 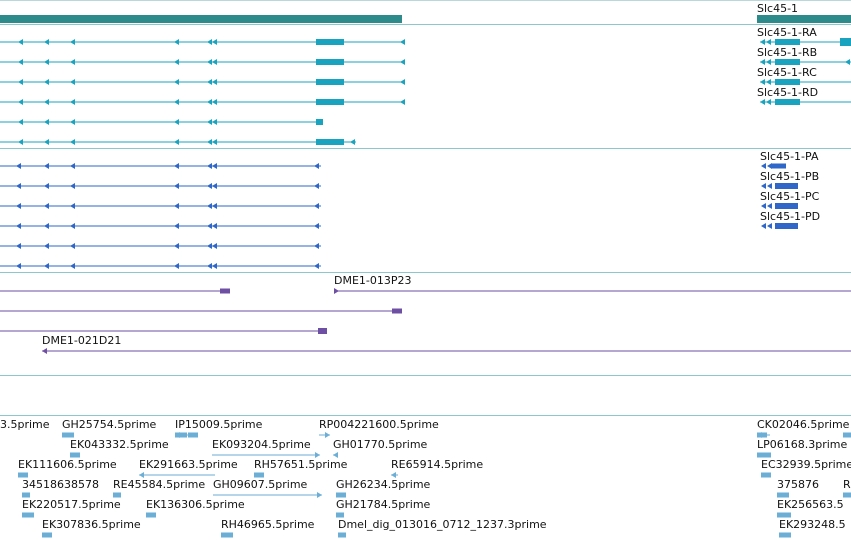 I want to click on est-label: IP15009.5prime, so click(x=219, y=424).